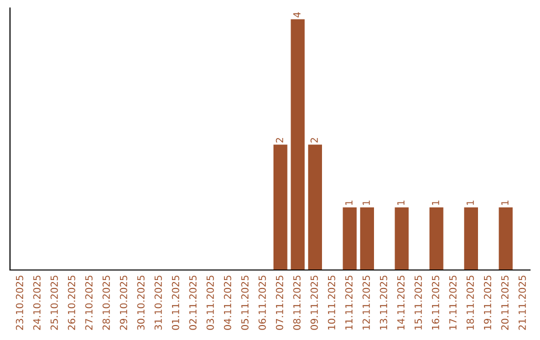 The height and width of the screenshot is (340, 540). What do you see at coordinates (37, 303) in the screenshot?
I see `x-tick-label: 24.10.2025` at bounding box center [37, 303].